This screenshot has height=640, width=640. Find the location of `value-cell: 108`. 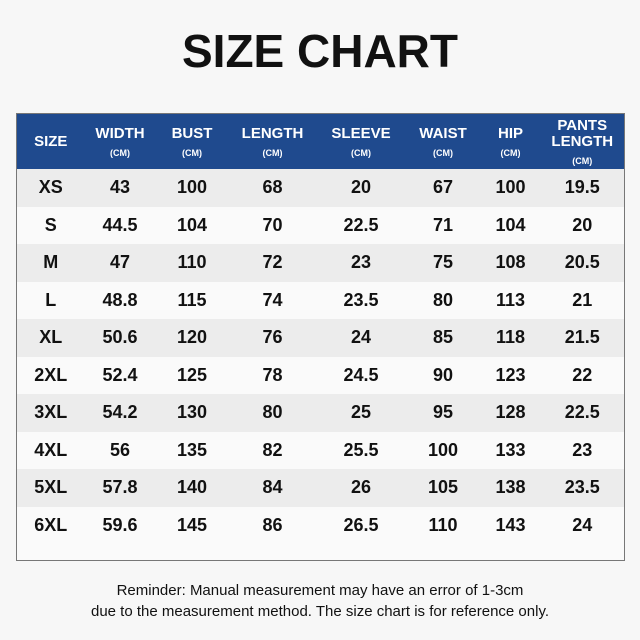

value-cell: 108 is located at coordinates (510, 263).